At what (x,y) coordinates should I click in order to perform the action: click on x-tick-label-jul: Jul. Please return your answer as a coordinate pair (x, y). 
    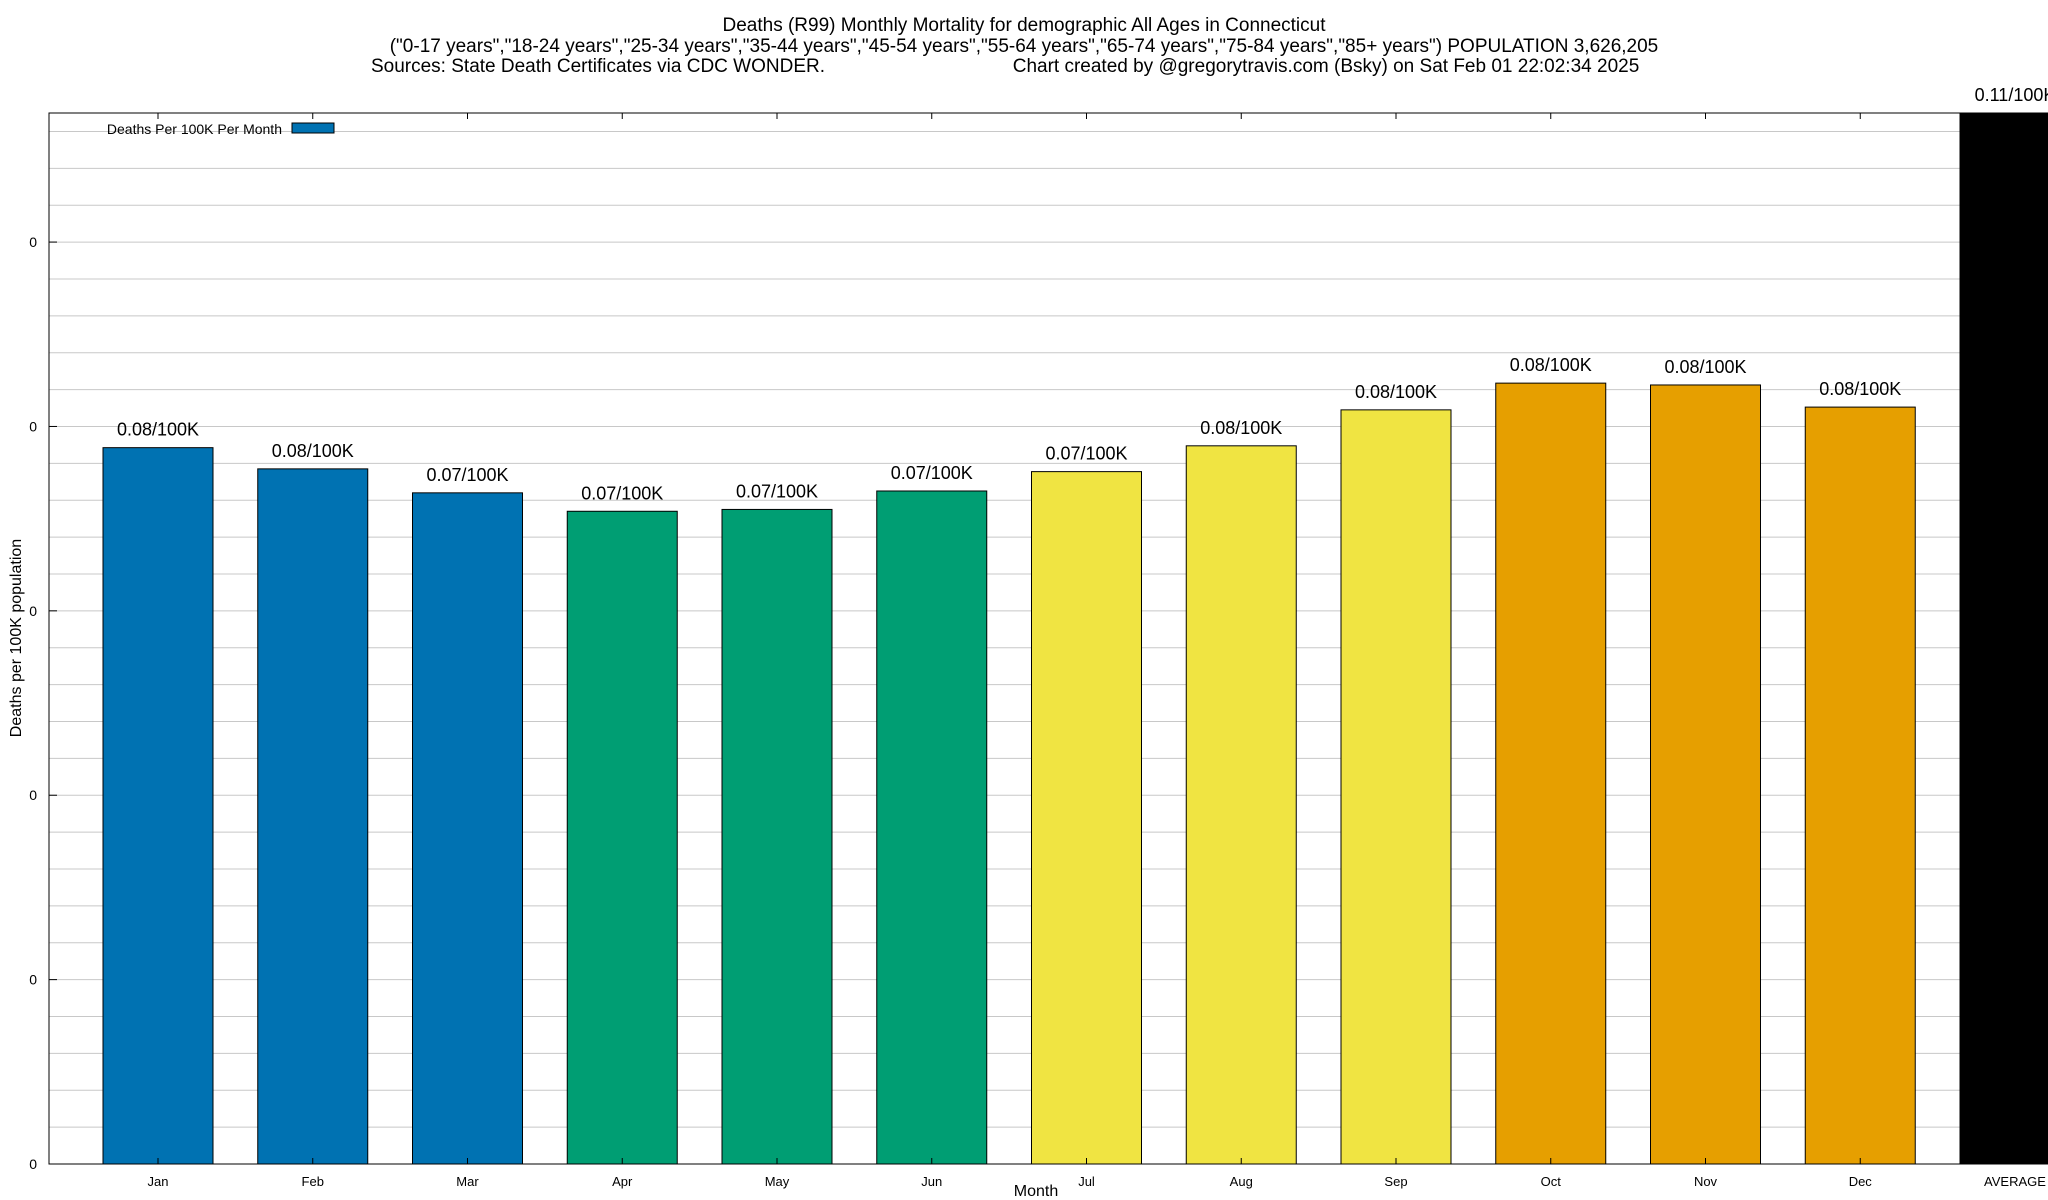
    Looking at the image, I should click on (1086, 1181).